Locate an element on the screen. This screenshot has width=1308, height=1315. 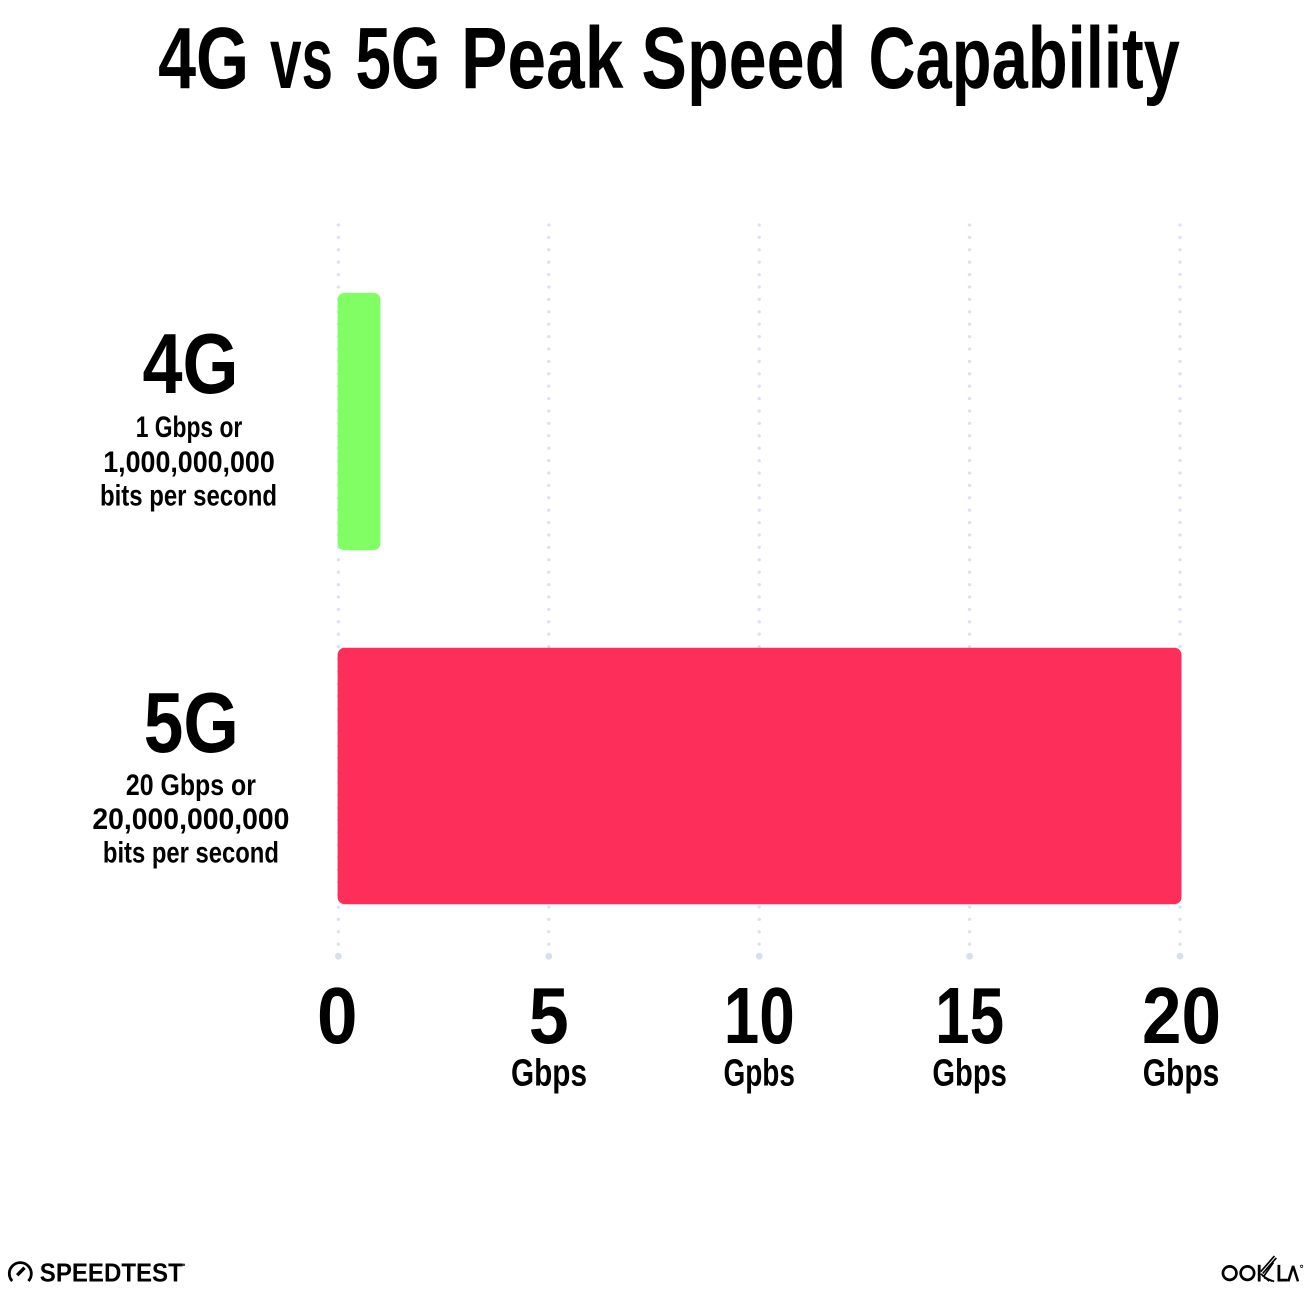
svg-text: 15 is located at coordinates (969, 1015).